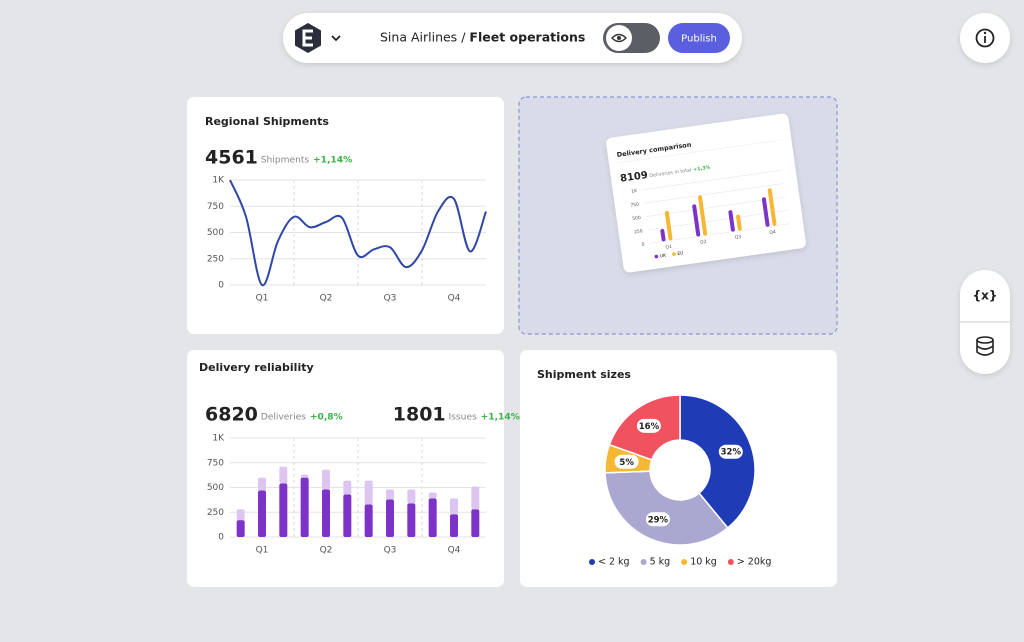 The image size is (1024, 642). What do you see at coordinates (527, 37) in the screenshot?
I see `breadcrumb-current: Fleet operations` at bounding box center [527, 37].